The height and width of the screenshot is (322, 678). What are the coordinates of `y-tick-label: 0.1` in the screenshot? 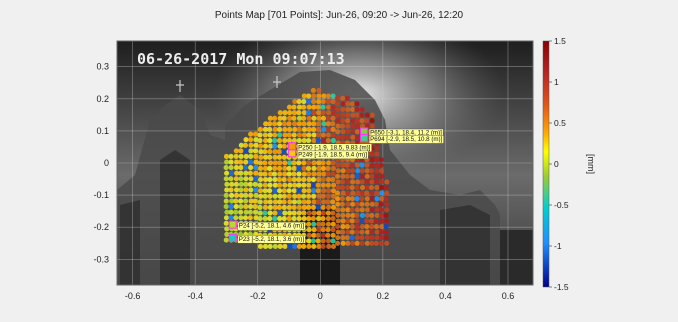 It's located at (102, 131).